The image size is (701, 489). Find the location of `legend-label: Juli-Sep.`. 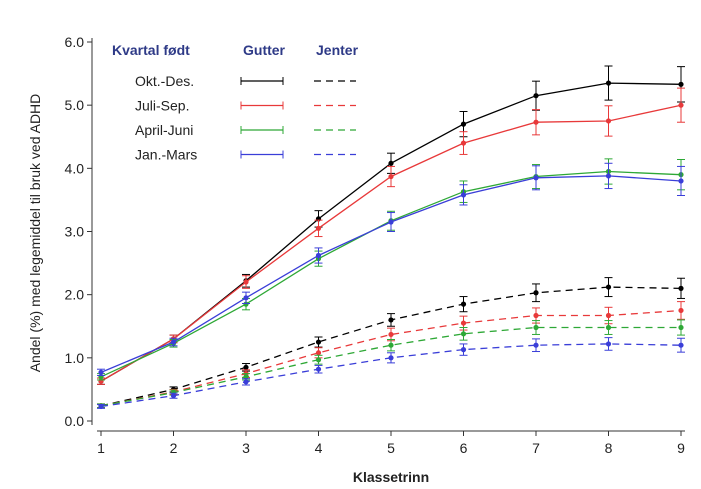

legend-label: Juli-Sep. is located at coordinates (162, 106).